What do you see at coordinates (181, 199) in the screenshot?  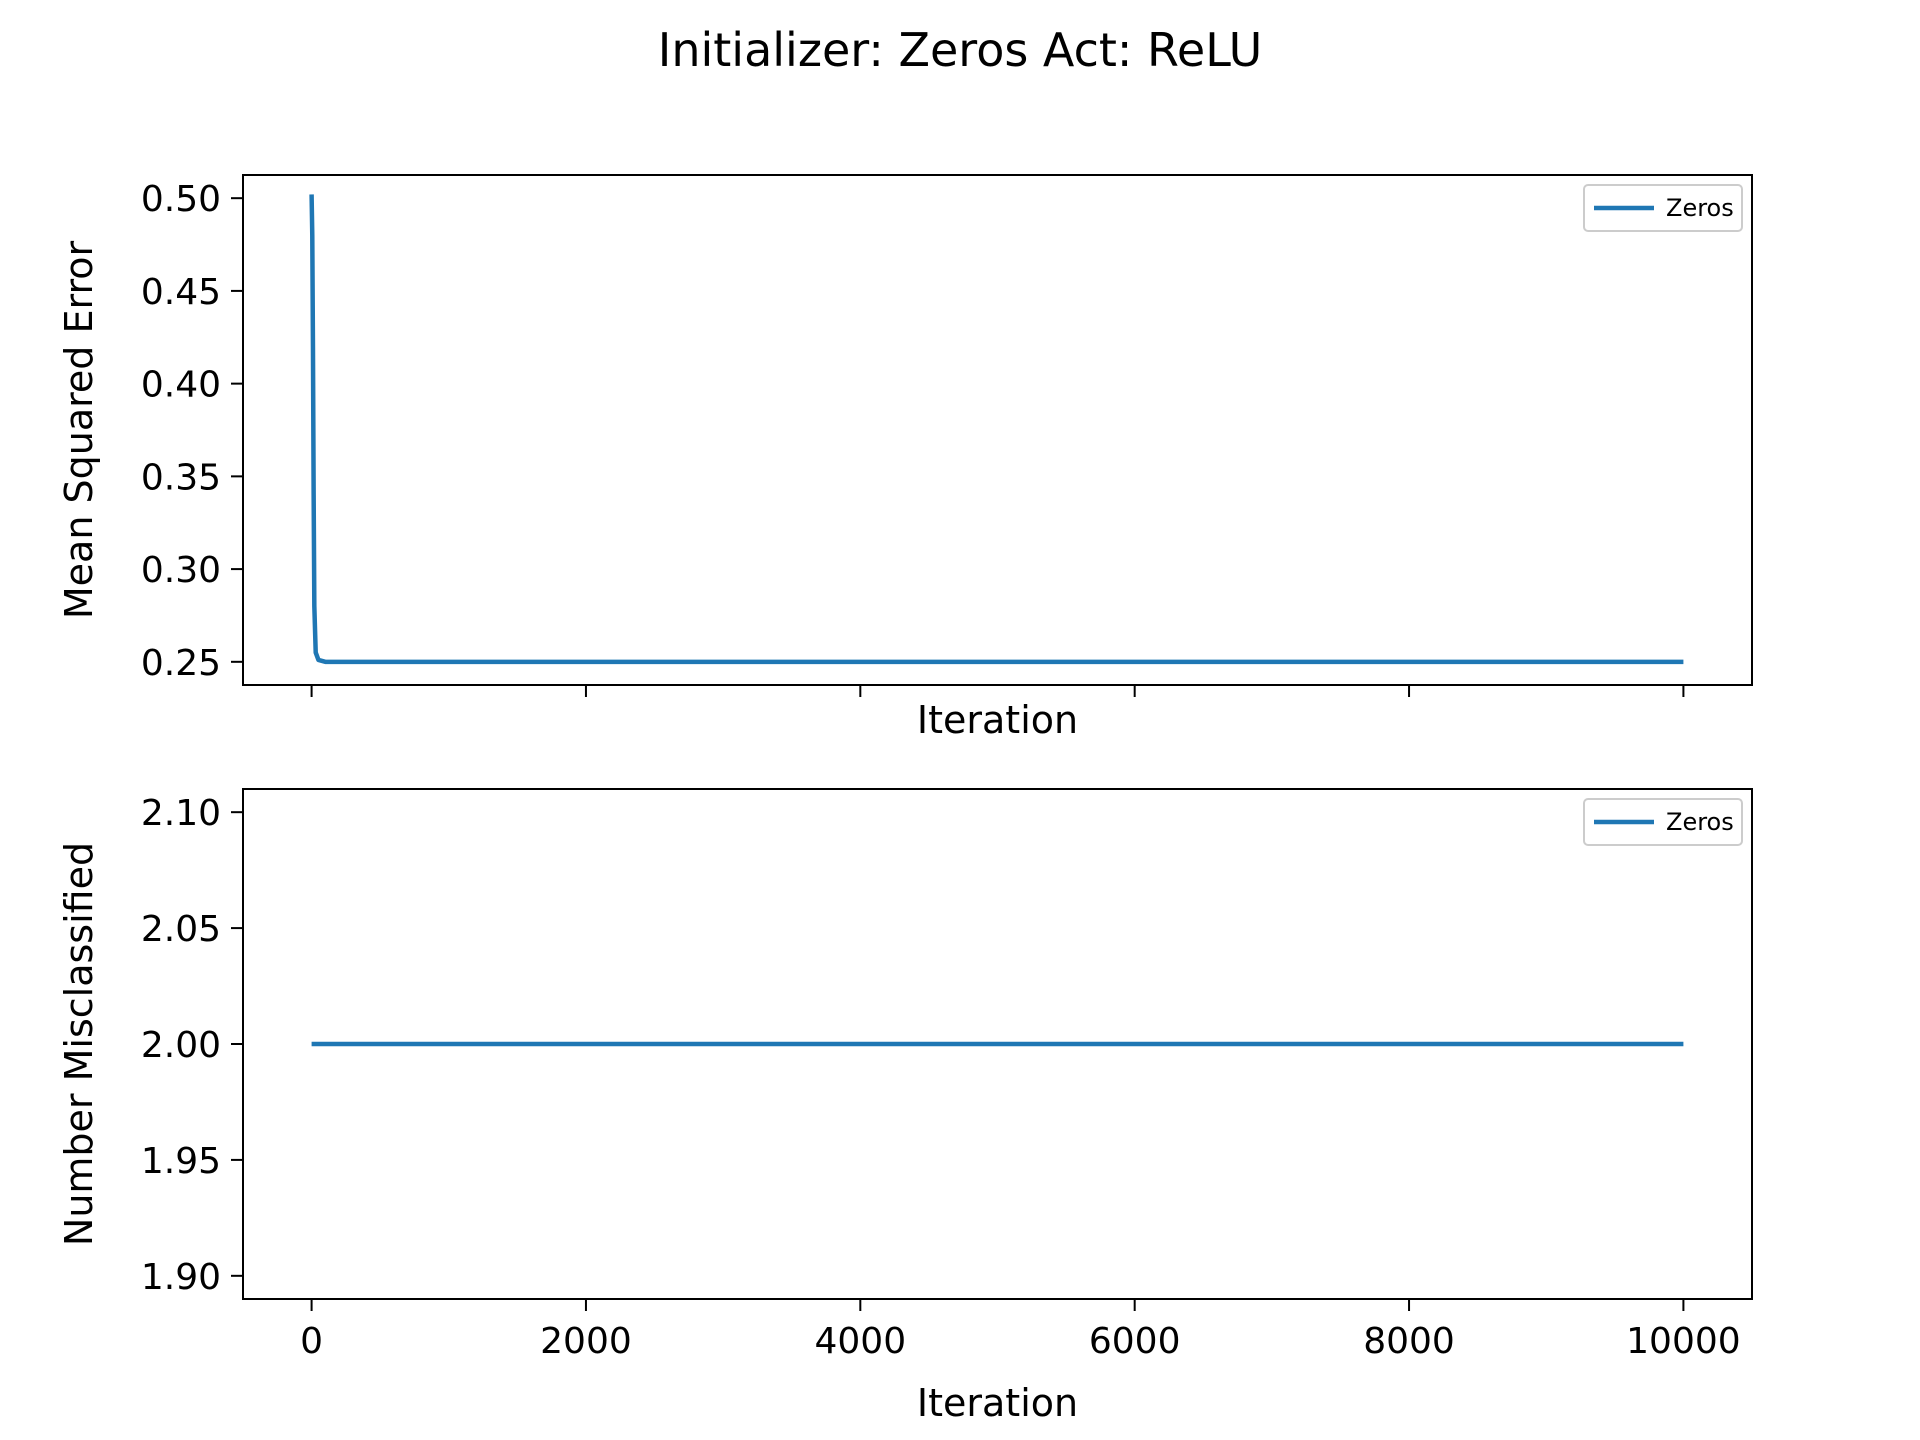 I see `y-tick-label: 0.50` at bounding box center [181, 199].